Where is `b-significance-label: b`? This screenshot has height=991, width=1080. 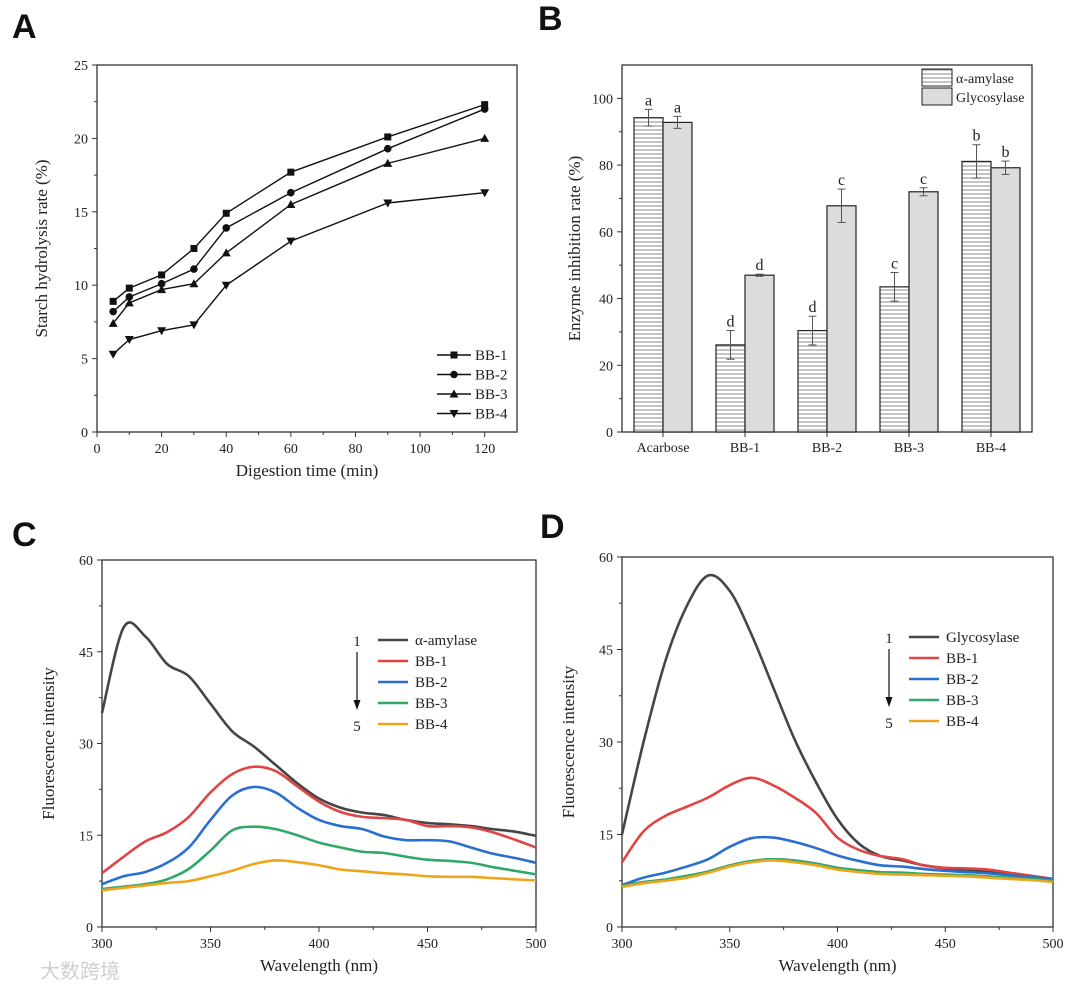
b-significance-label: b is located at coordinates (1006, 152).